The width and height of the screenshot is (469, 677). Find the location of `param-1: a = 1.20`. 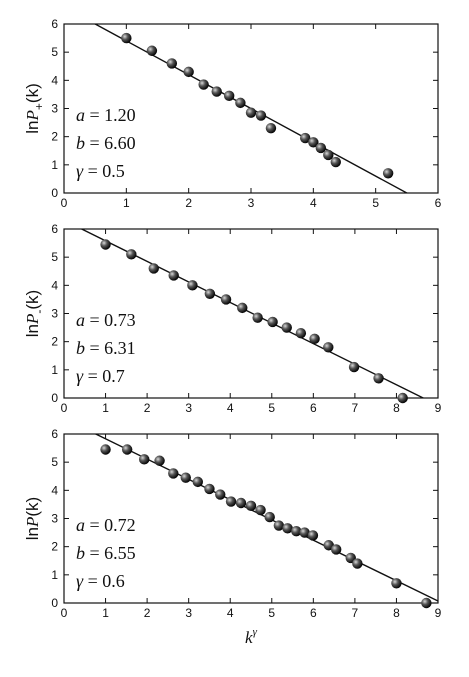

param-1: a = 1.20 is located at coordinates (106, 115).